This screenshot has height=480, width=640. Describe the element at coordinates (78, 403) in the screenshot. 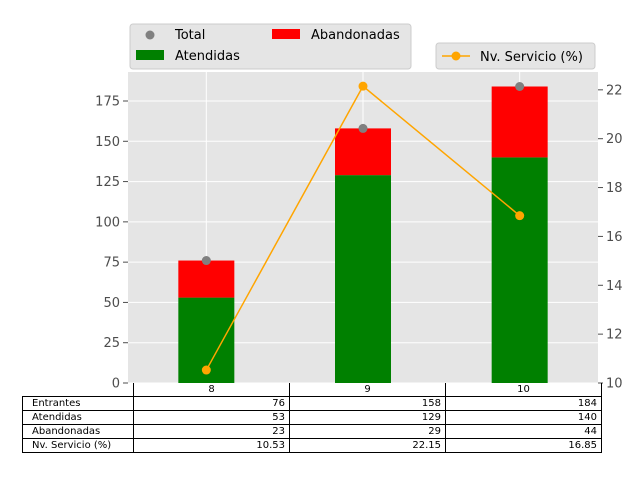

I see `table-row-label: Entrantes` at that location.